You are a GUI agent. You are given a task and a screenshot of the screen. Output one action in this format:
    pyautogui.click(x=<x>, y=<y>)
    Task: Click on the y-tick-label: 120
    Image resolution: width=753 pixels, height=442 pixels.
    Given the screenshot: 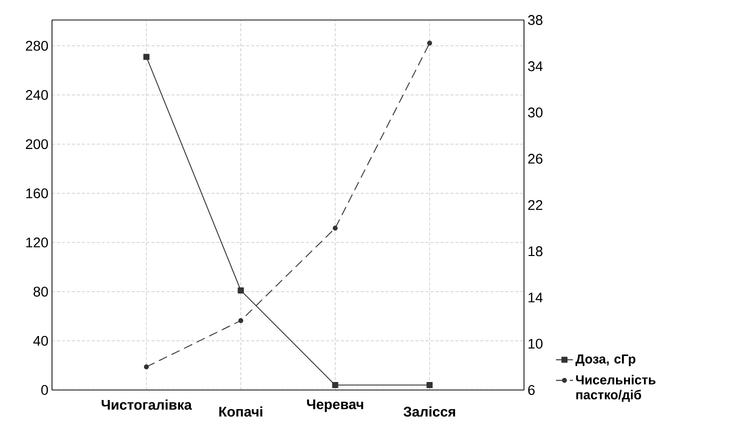 What is the action you would take?
    pyautogui.click(x=37, y=243)
    